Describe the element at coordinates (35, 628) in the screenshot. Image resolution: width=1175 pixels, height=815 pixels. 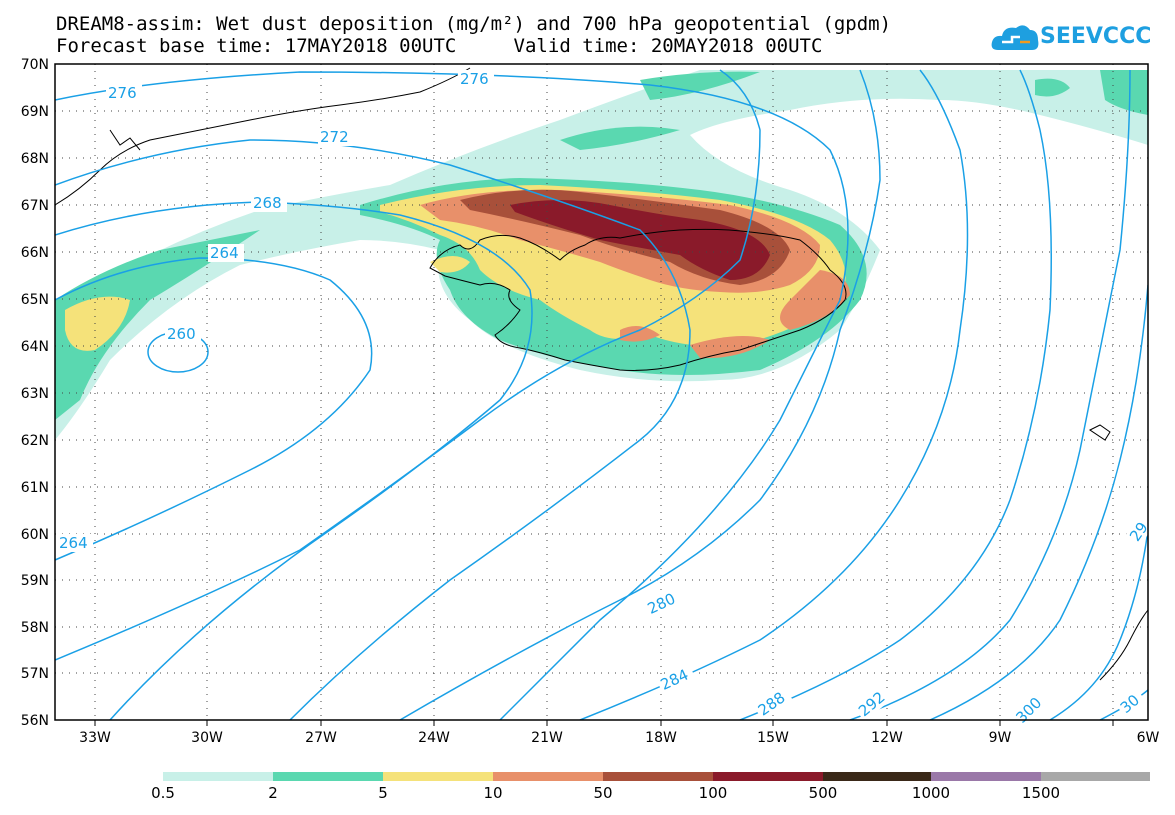
I see `lat-label: 58N` at that location.